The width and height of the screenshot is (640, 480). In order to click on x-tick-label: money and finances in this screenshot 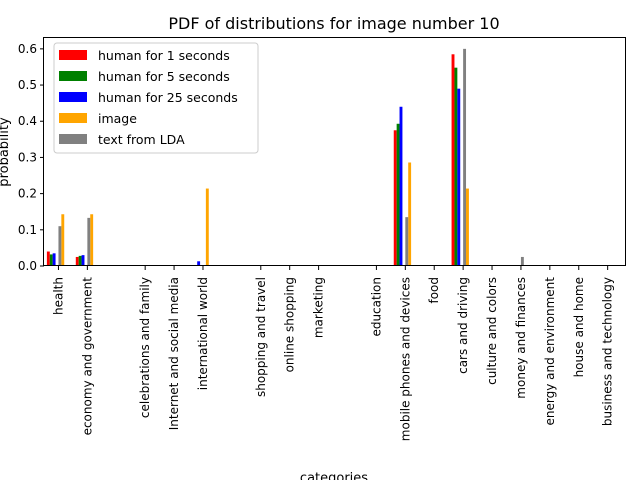, I will do `click(521, 338)`.